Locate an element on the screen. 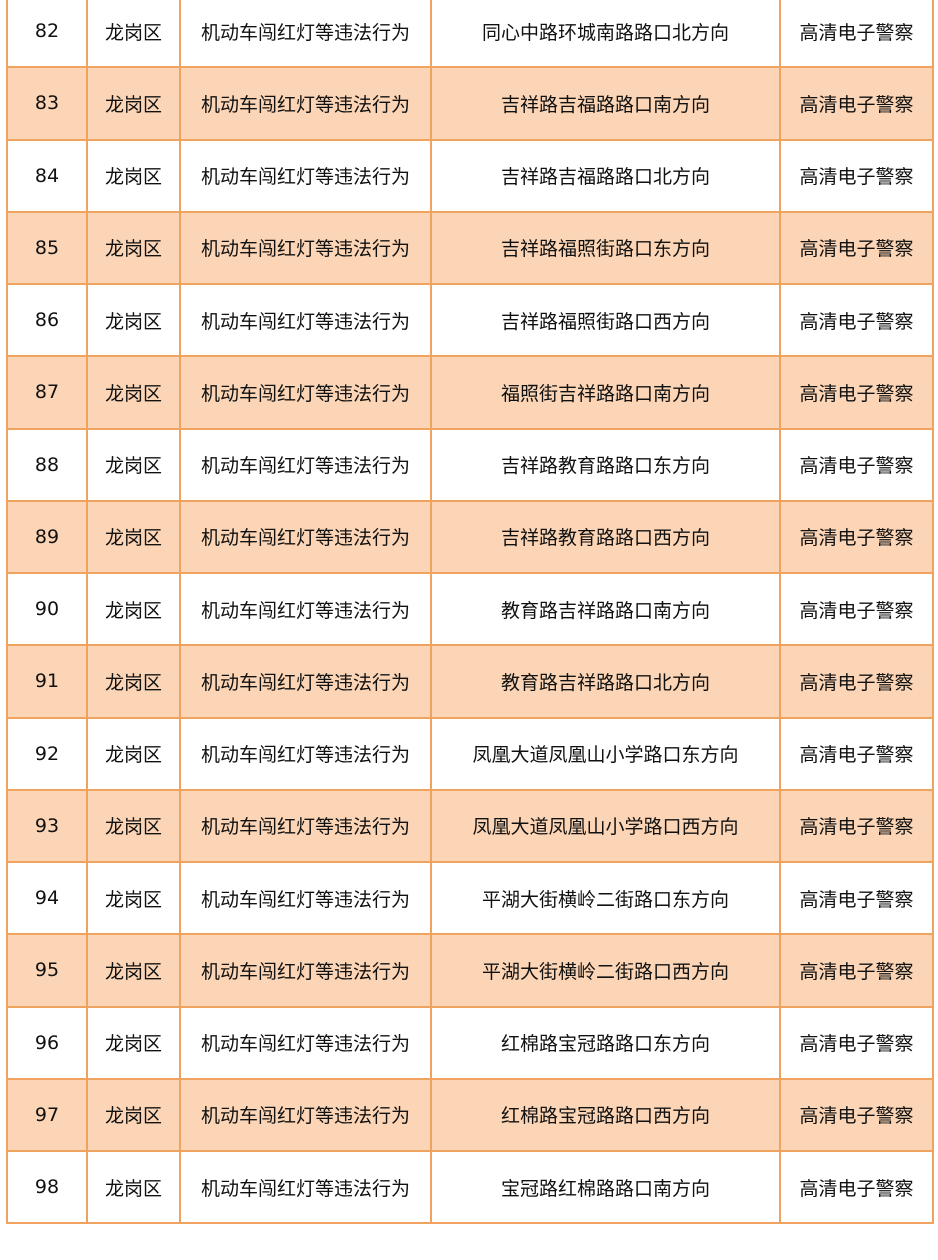 The width and height of the screenshot is (938, 1260). table-row: 88 龙岗区 机动车闯红灯等违法行为 吉祥路教育路路口东方向 高清电子警察 is located at coordinates (470, 464).